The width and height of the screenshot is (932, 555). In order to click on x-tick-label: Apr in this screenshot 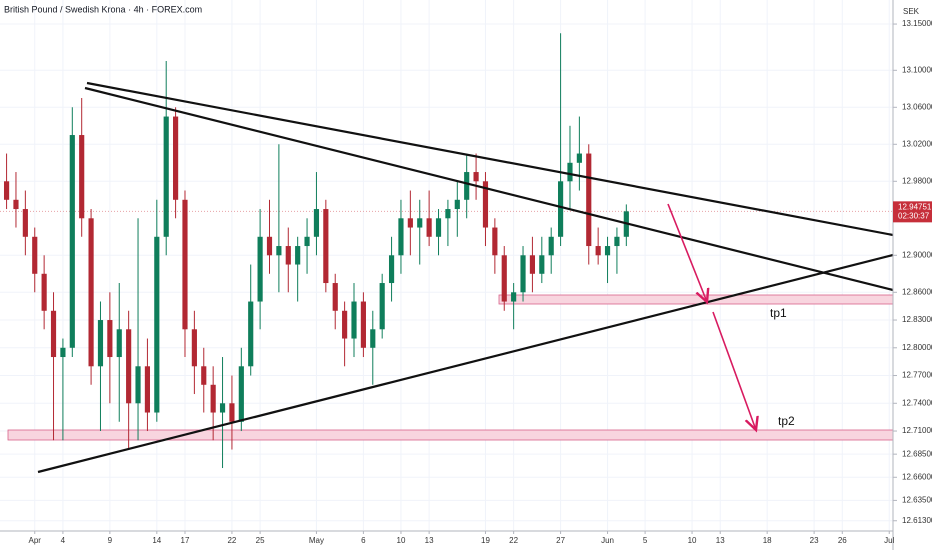, I will do `click(35, 540)`.